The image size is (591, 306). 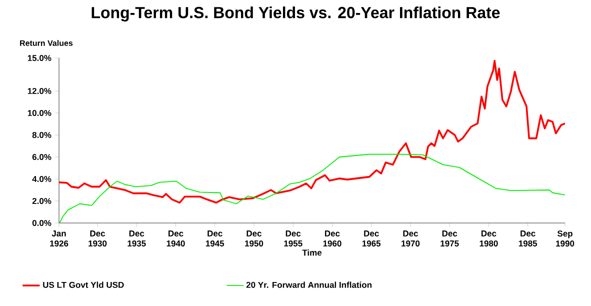 What do you see at coordinates (309, 285) in the screenshot?
I see `legend-label: 20 Yr. Forward Annual Inflation` at bounding box center [309, 285].